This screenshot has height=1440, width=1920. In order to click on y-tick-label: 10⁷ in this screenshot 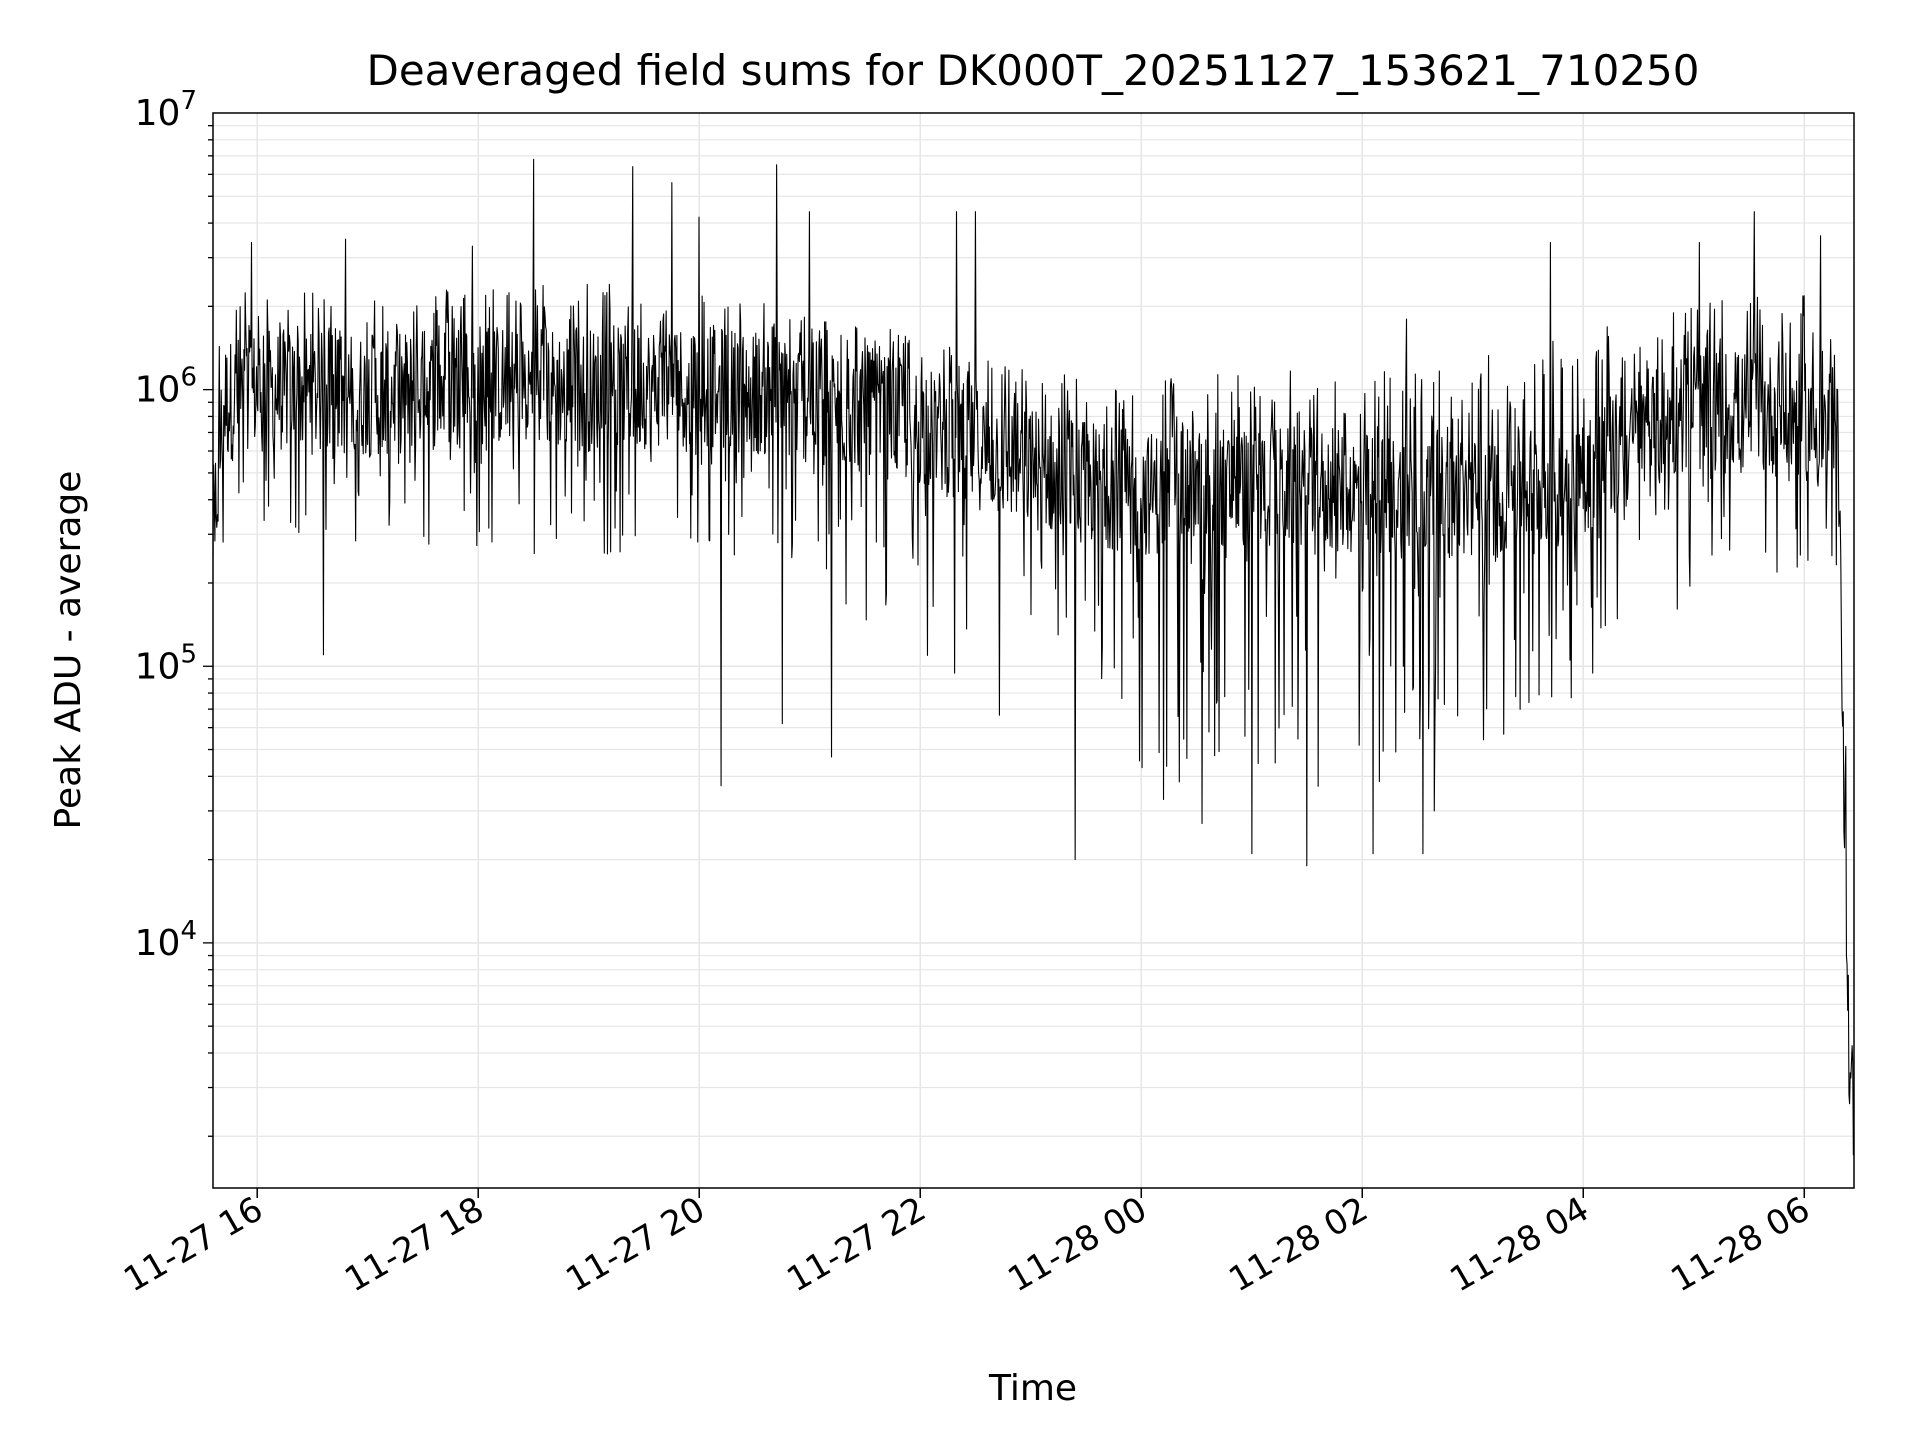, I will do `click(166, 110)`.